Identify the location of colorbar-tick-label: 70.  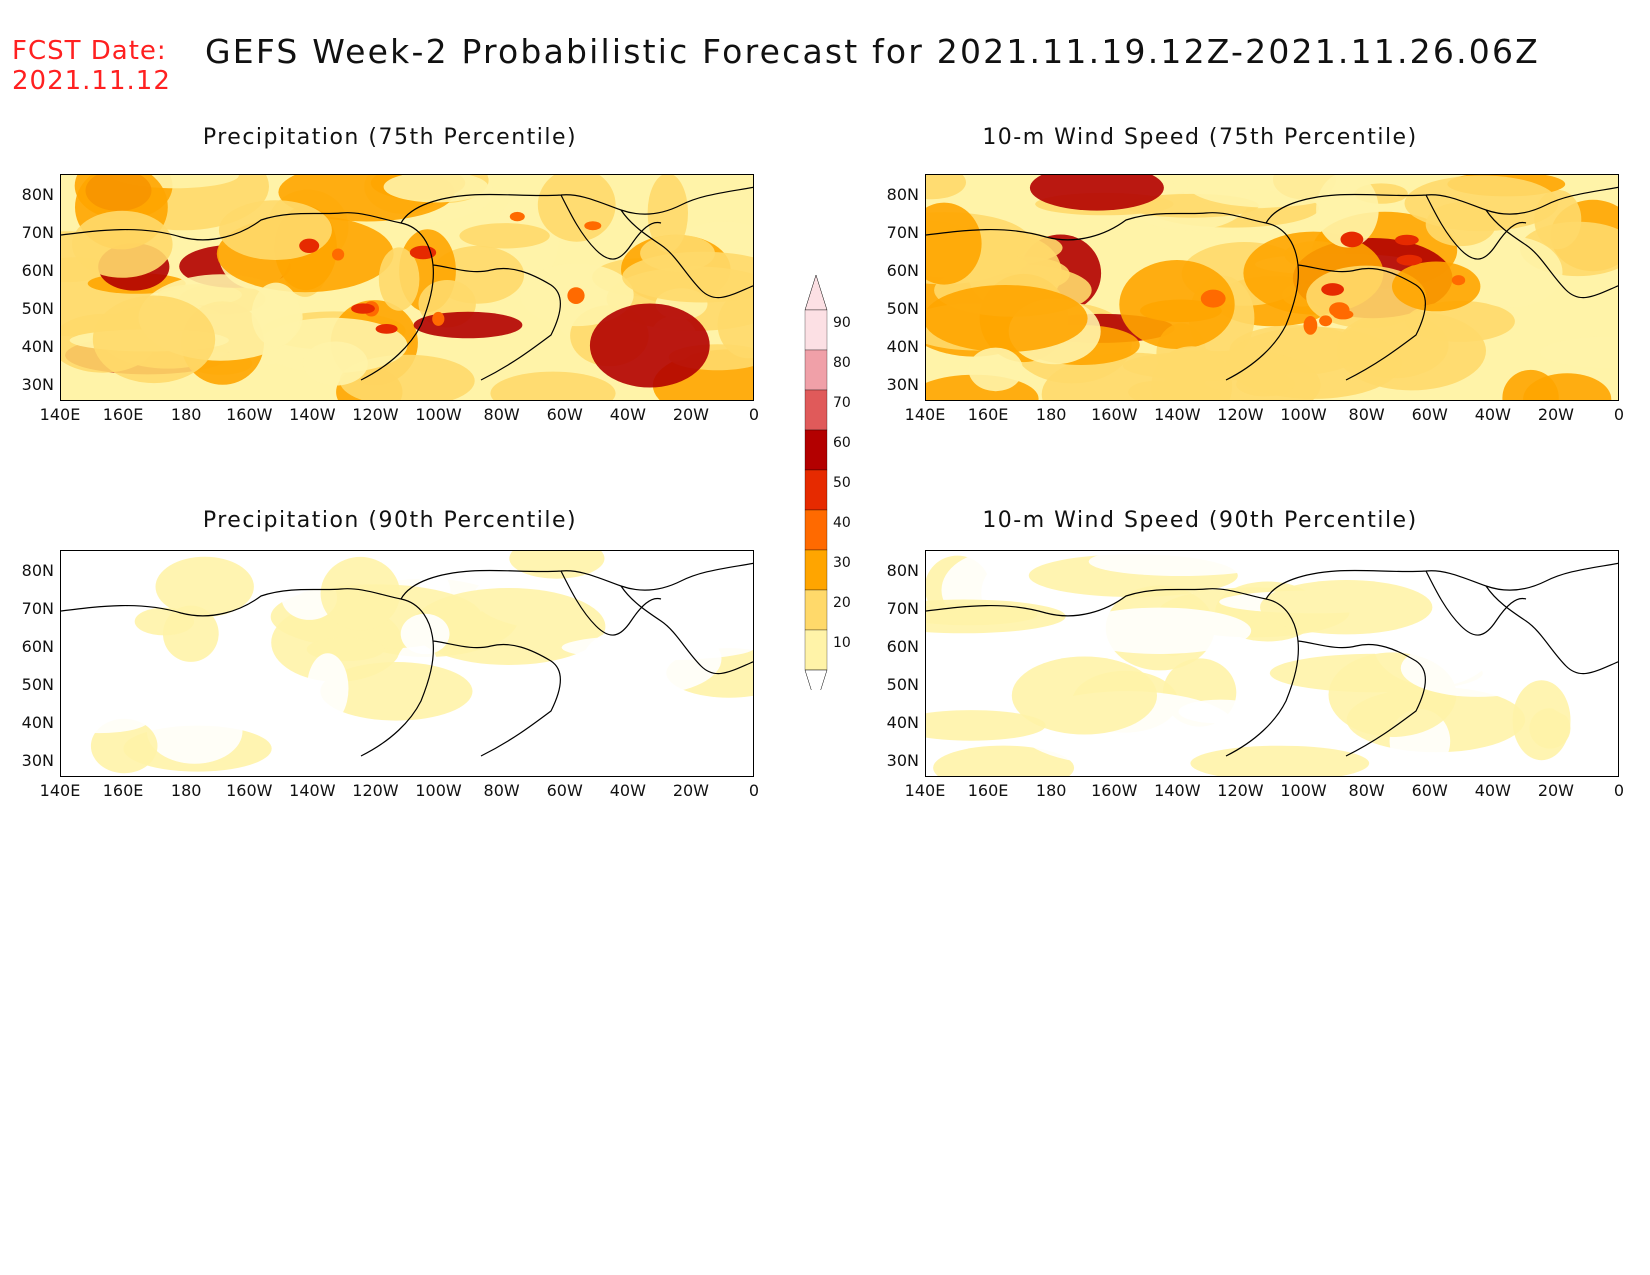
(842, 403).